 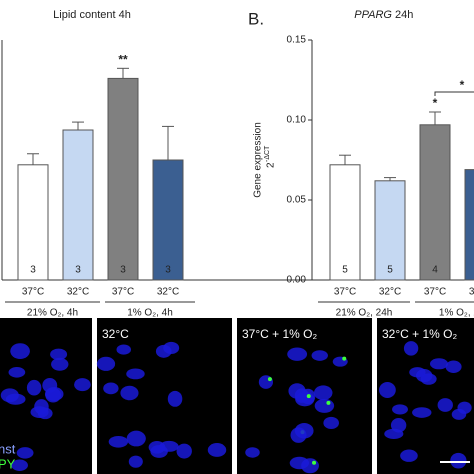 I want to click on y-tick-label: 0.05, so click(x=297, y=200).